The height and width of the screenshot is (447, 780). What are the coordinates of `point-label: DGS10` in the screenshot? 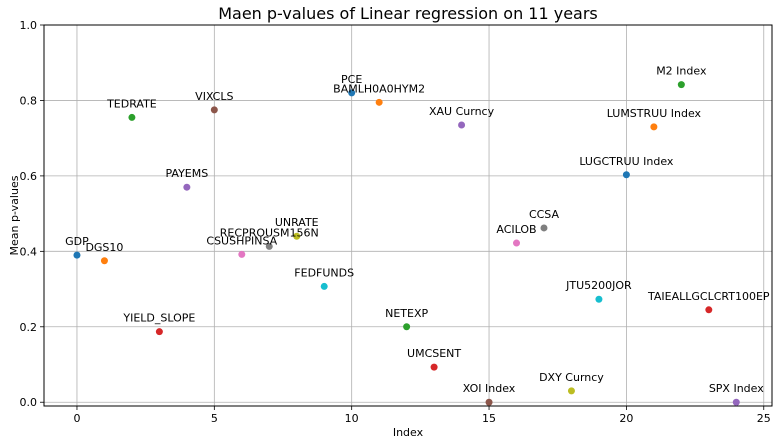 It's located at (104, 247).